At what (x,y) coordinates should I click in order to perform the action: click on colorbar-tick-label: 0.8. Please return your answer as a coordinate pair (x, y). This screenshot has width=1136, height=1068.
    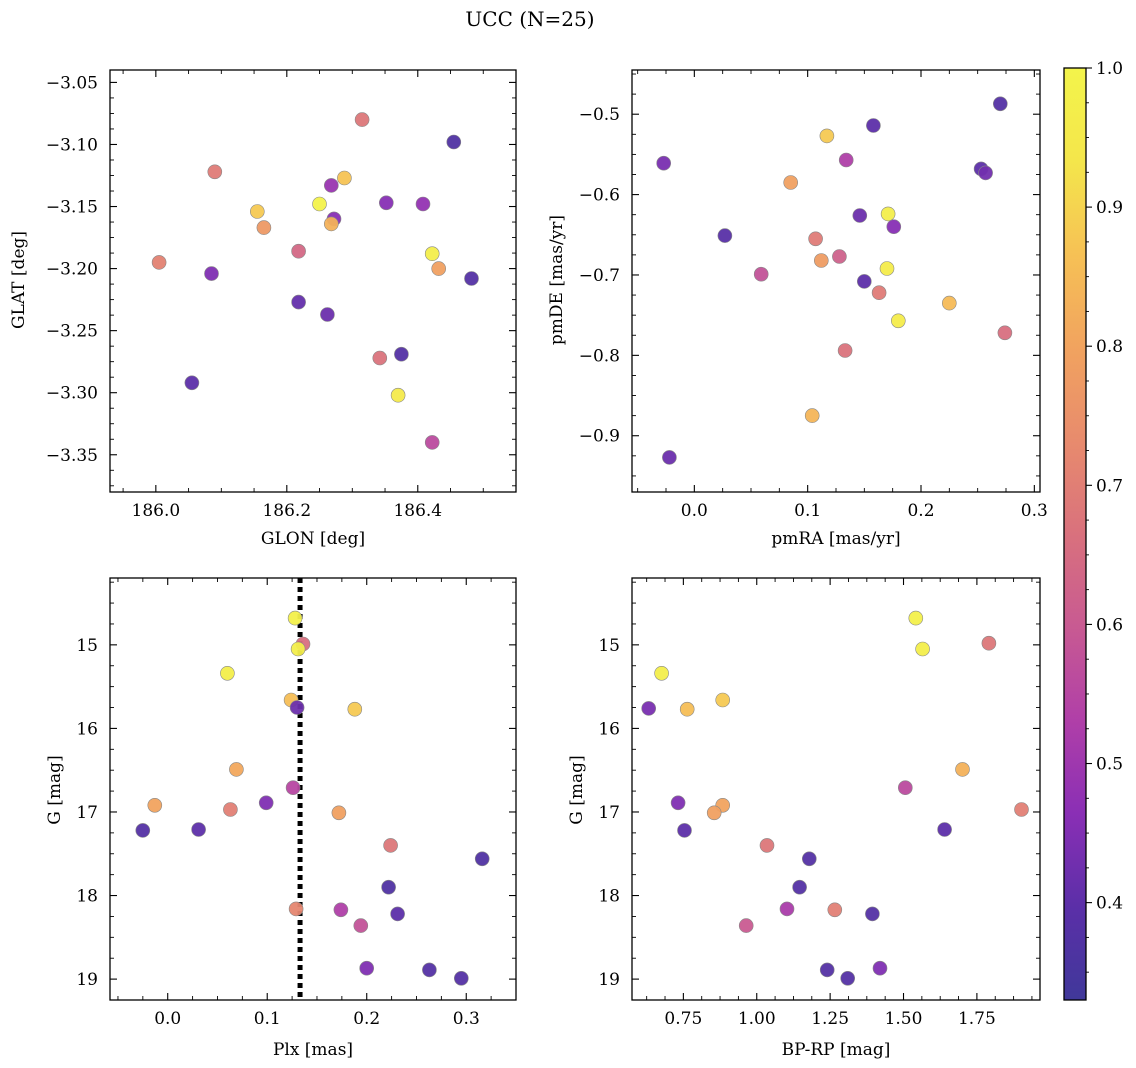
    Looking at the image, I should click on (1109, 347).